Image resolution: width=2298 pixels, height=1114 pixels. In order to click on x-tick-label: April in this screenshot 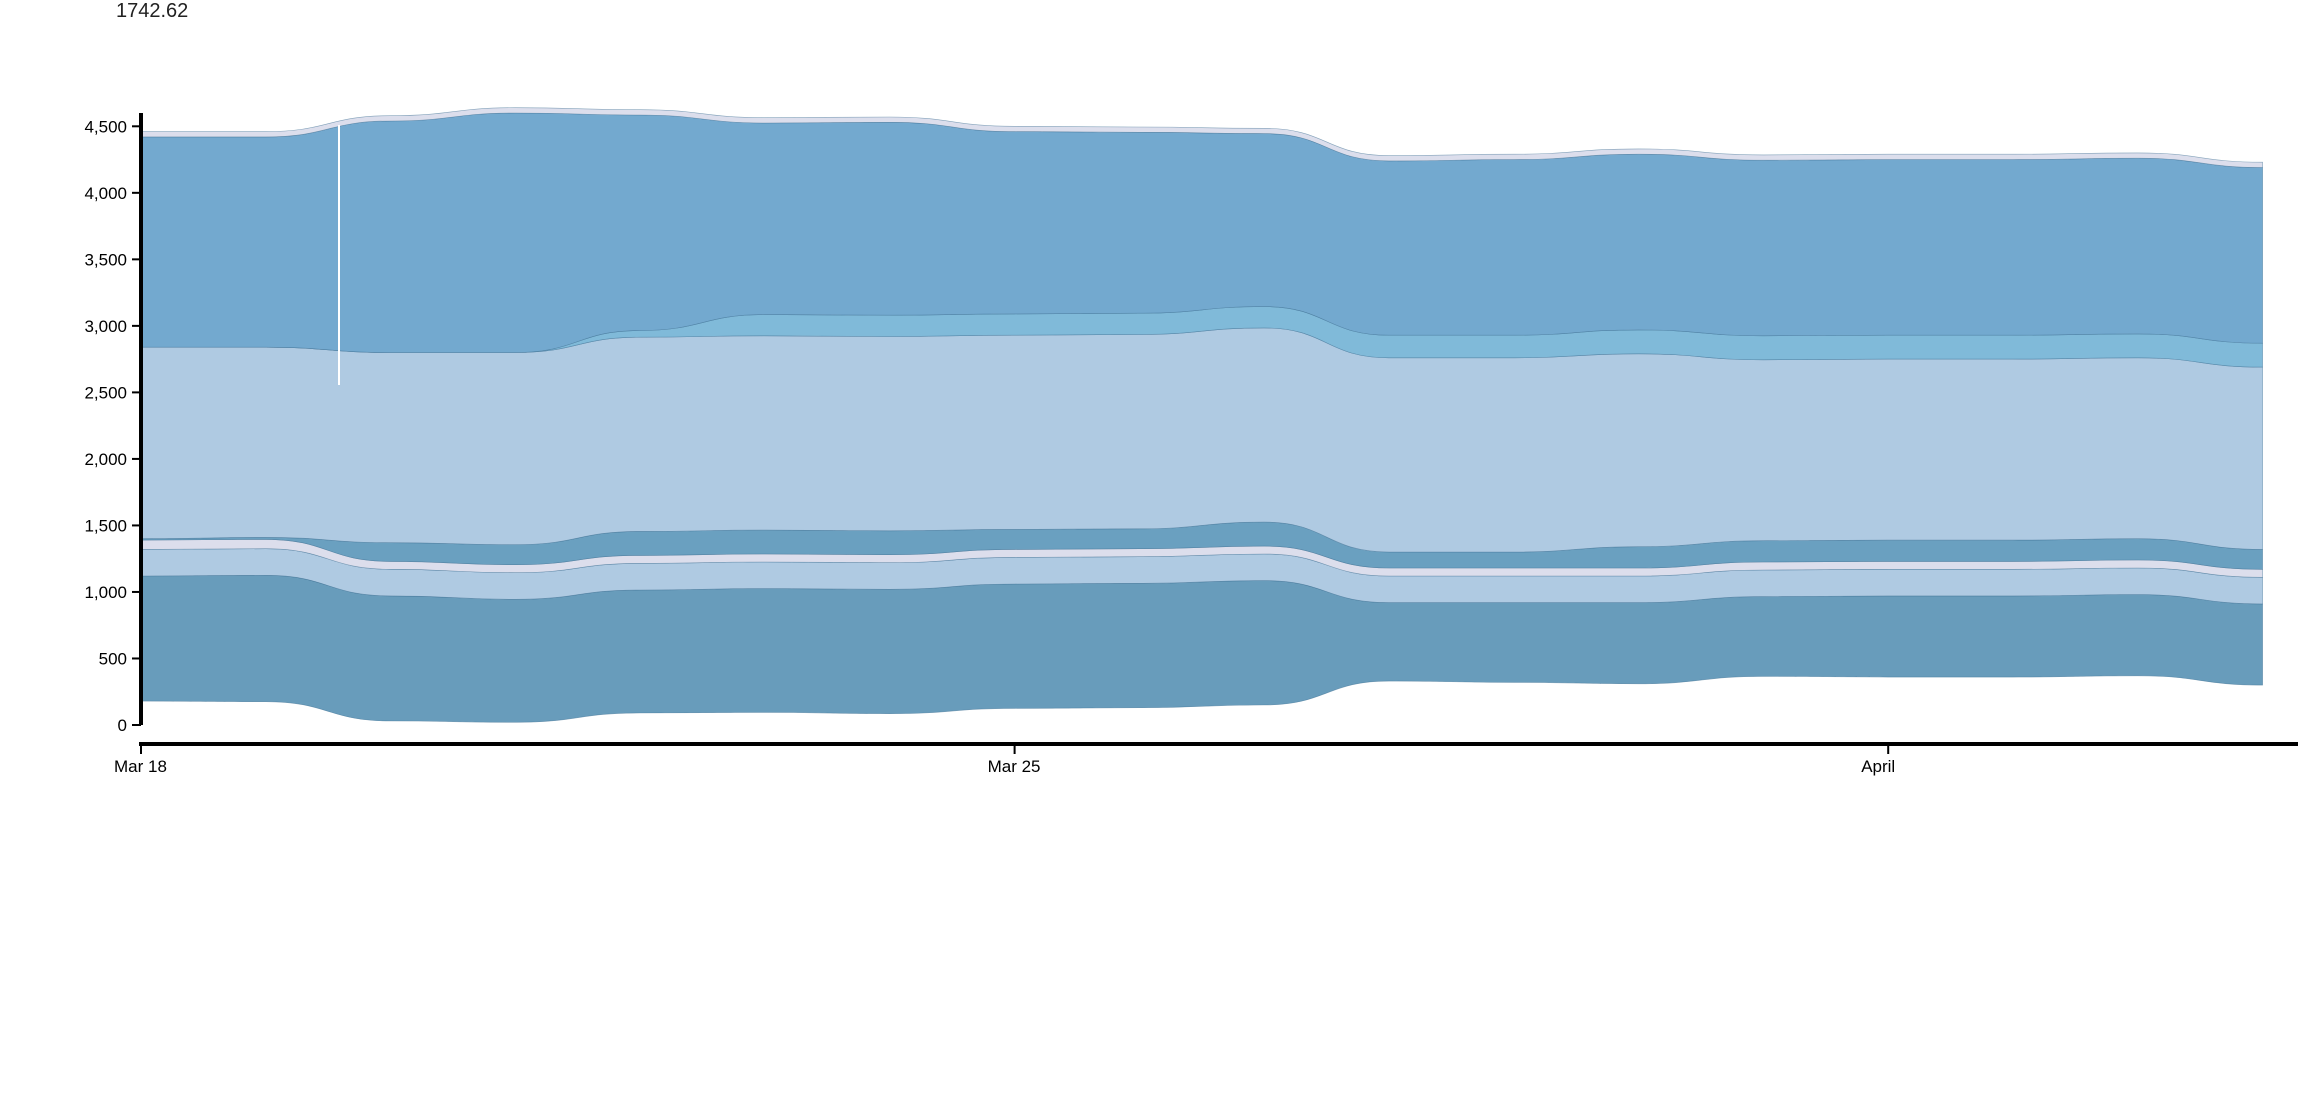, I will do `click(1878, 766)`.